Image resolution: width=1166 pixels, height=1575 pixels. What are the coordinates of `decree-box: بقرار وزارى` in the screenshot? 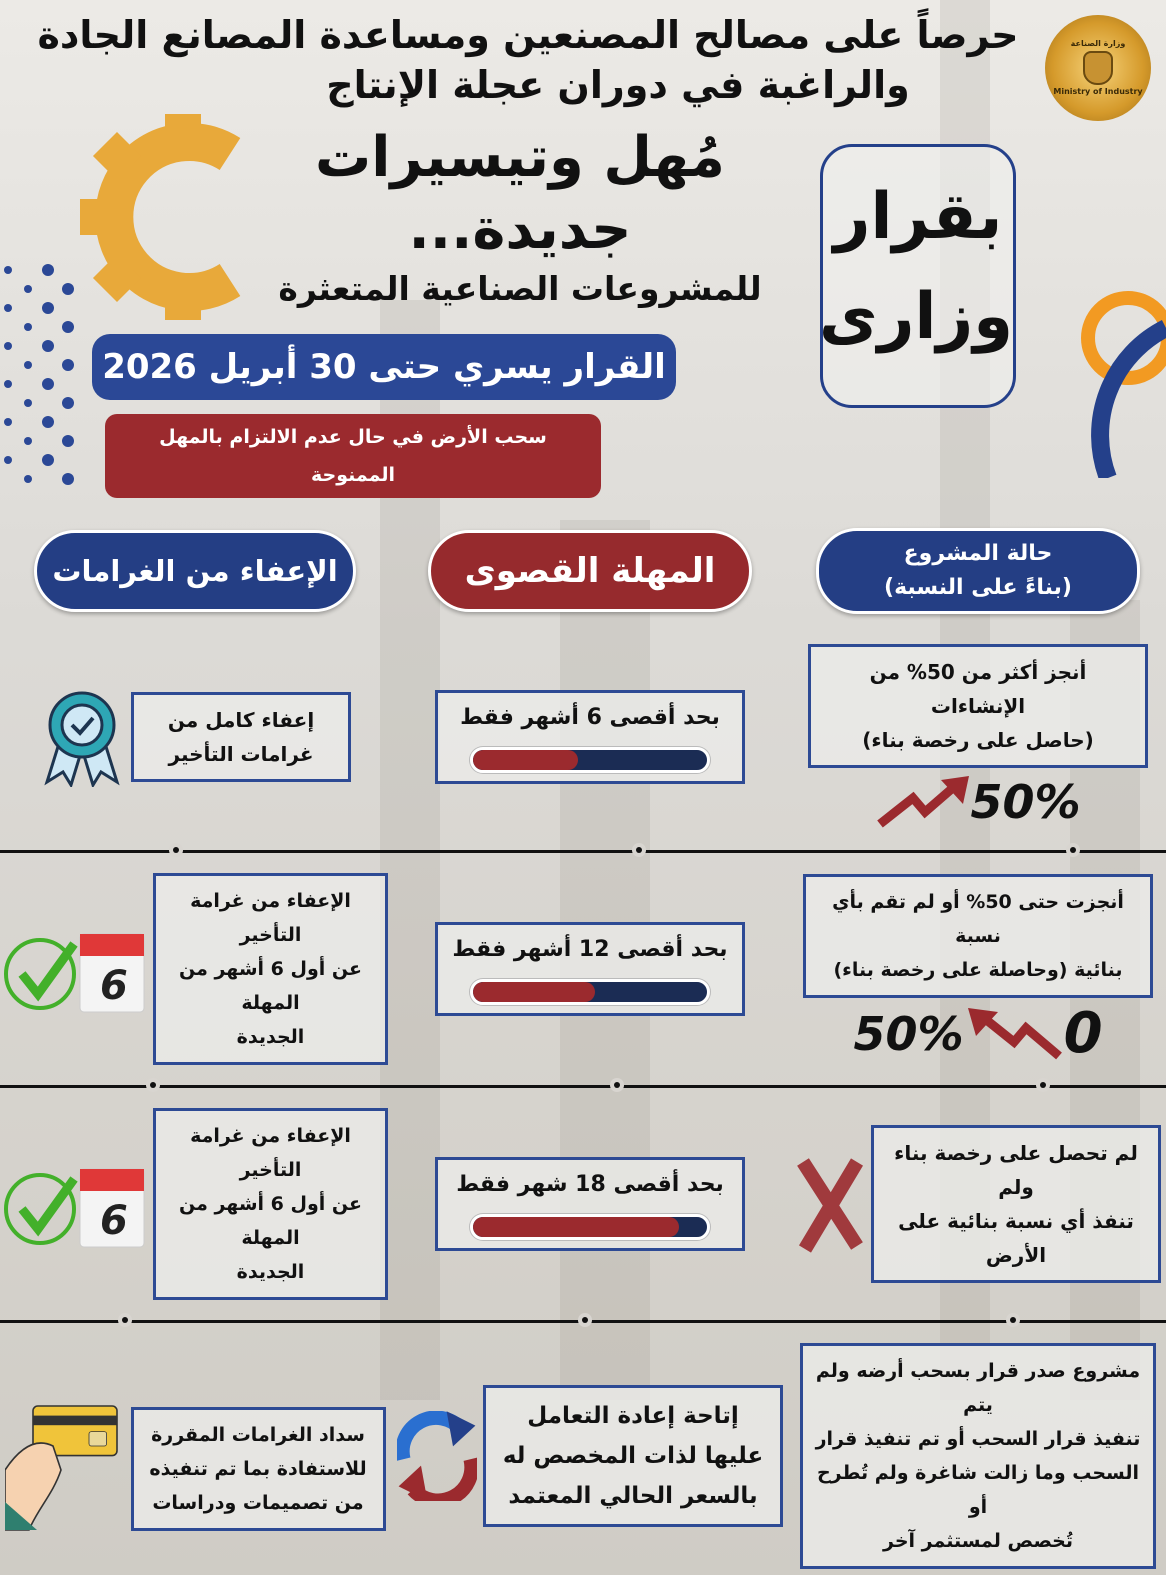 It's located at (917, 276).